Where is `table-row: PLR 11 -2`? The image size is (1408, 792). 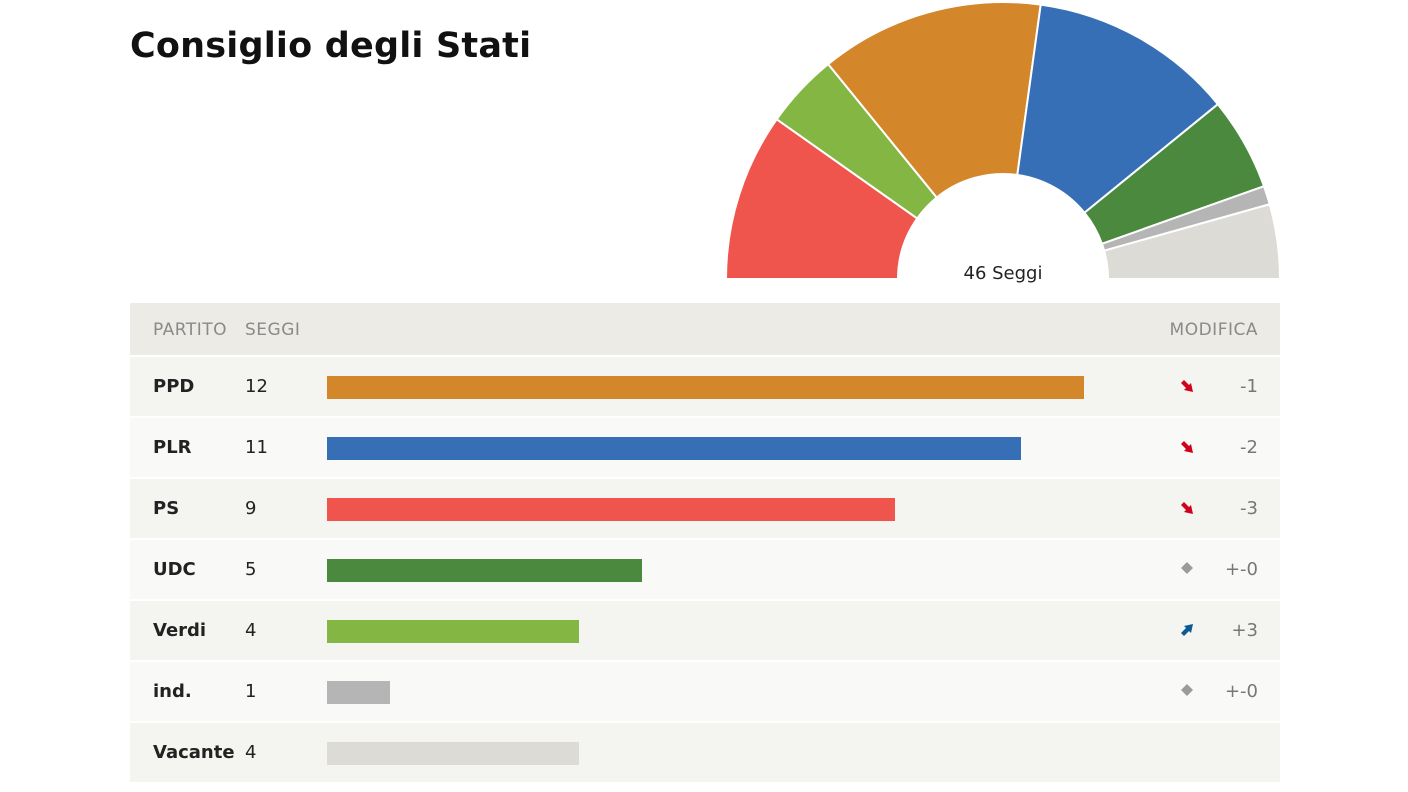
table-row: PLR 11 -2 is located at coordinates (705, 447).